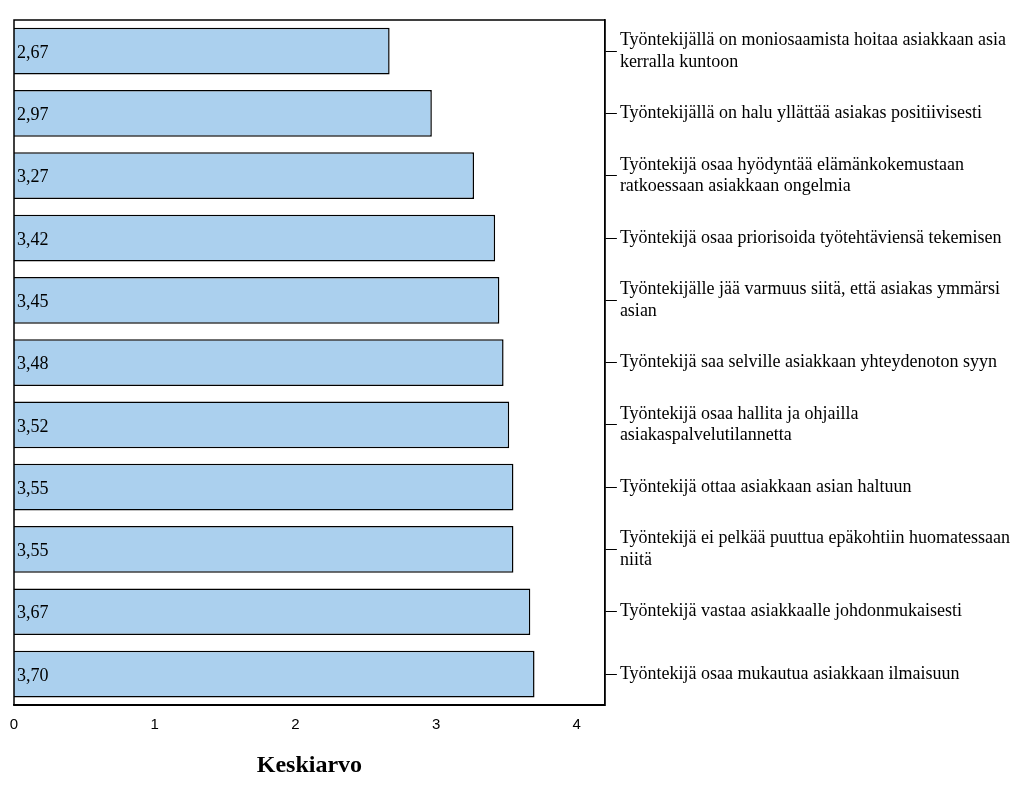  Describe the element at coordinates (739, 423) in the screenshot. I see `y-tick-label: Työntekijä osaa hallita ja ohjailla asiakaspalvelutilannetta` at that location.